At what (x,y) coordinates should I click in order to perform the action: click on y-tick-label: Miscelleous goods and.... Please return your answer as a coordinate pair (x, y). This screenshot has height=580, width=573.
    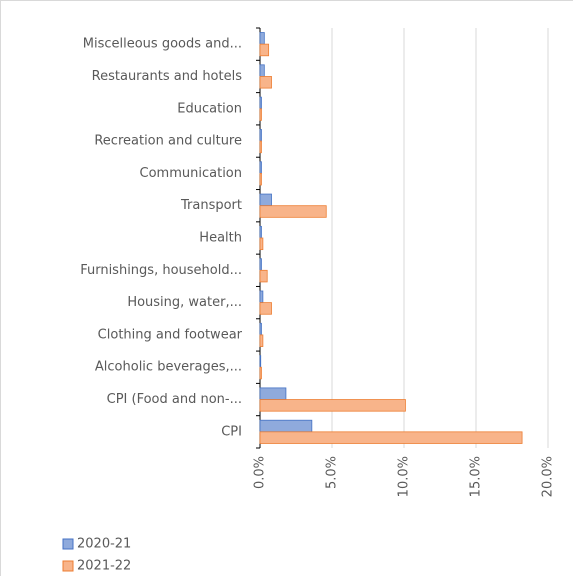
    Looking at the image, I should click on (162, 44).